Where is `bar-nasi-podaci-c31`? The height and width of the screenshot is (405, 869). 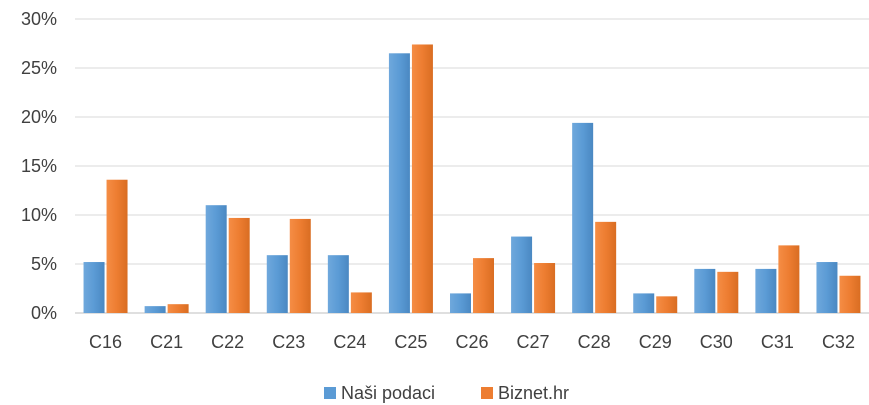 bar-nasi-podaci-c31 is located at coordinates (766, 290).